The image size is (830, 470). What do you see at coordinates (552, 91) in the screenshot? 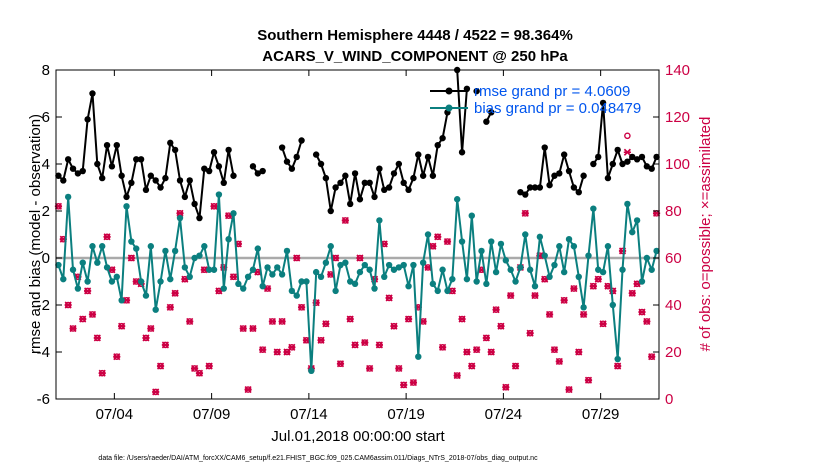
I see `legend-rmse-label: rmse grand pr = 4.0609` at bounding box center [552, 91].